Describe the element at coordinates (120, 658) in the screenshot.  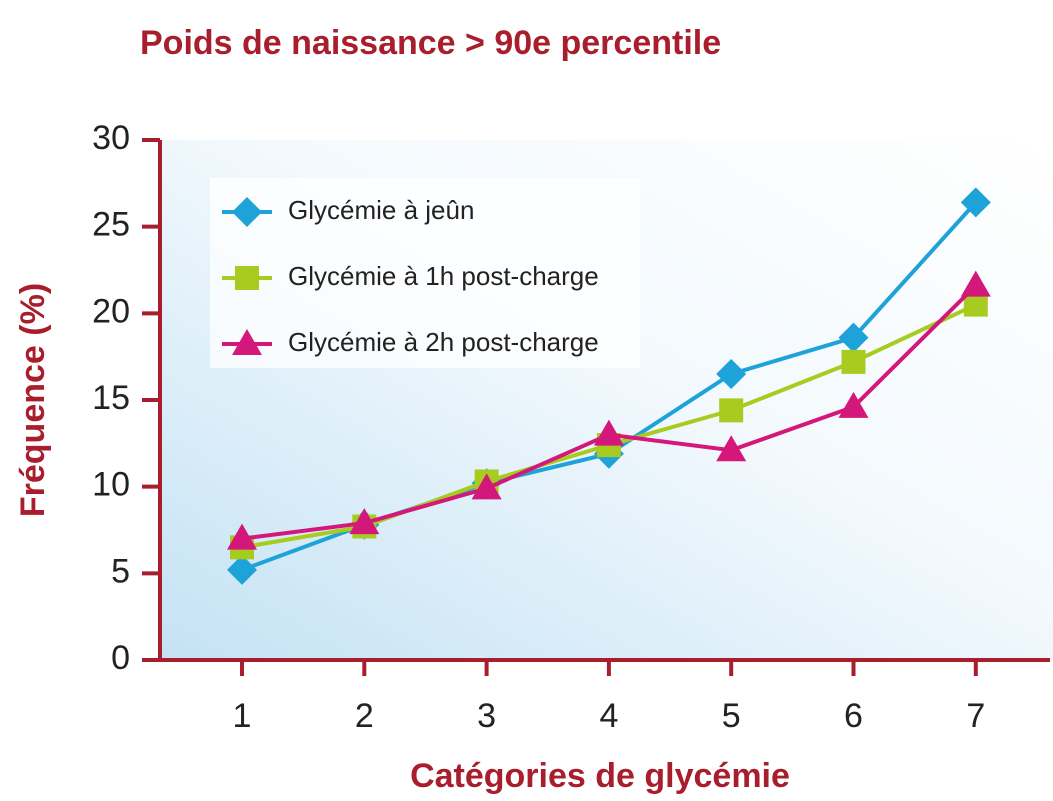
I see `y-tick-label: 0` at that location.